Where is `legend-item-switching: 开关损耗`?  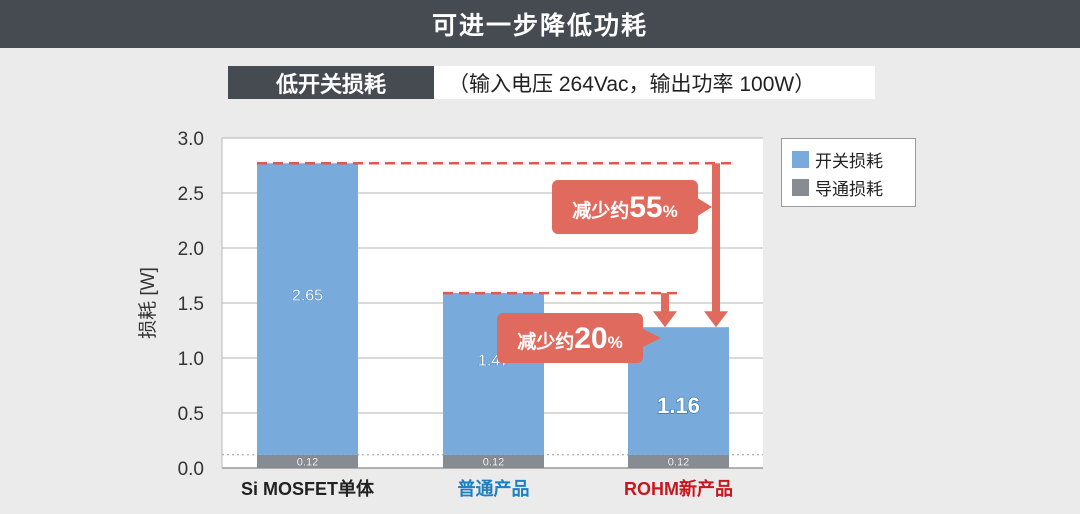
legend-item-switching: 开关损耗 is located at coordinates (848, 159).